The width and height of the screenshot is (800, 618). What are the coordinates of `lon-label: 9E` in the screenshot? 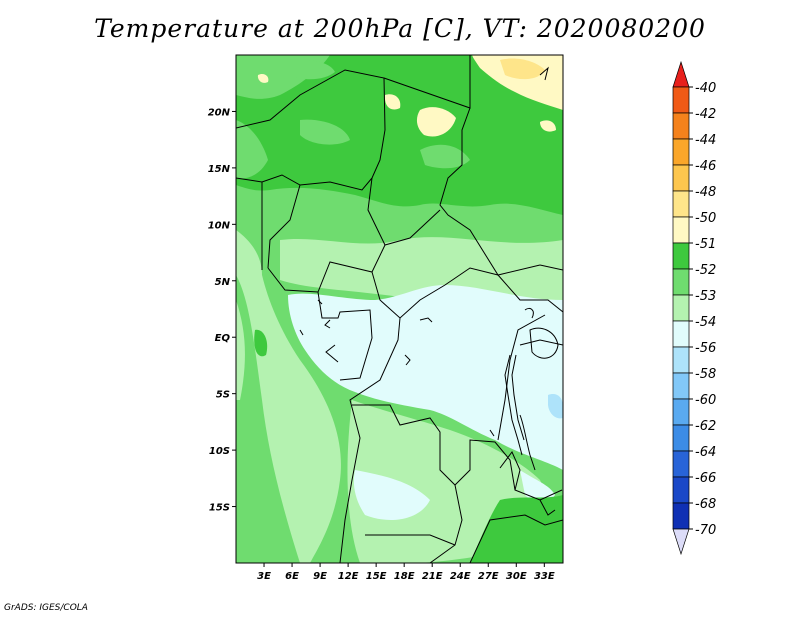 It's located at (320, 576).